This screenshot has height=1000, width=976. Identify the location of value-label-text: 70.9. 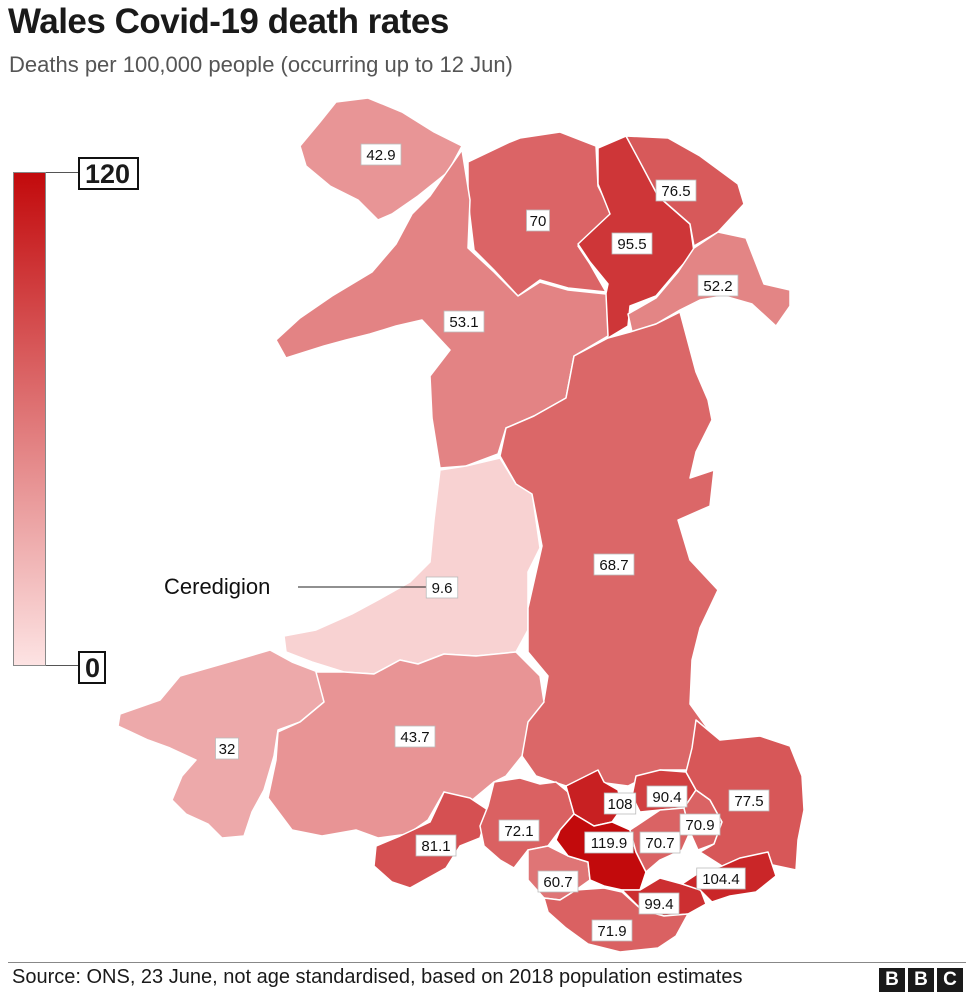
(699, 825).